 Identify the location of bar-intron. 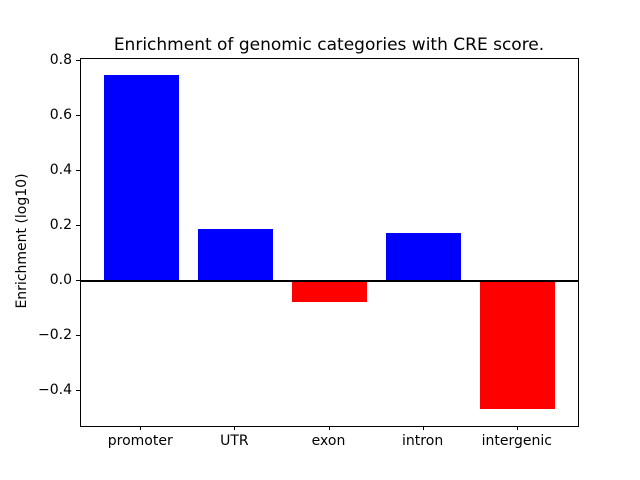
(423, 256).